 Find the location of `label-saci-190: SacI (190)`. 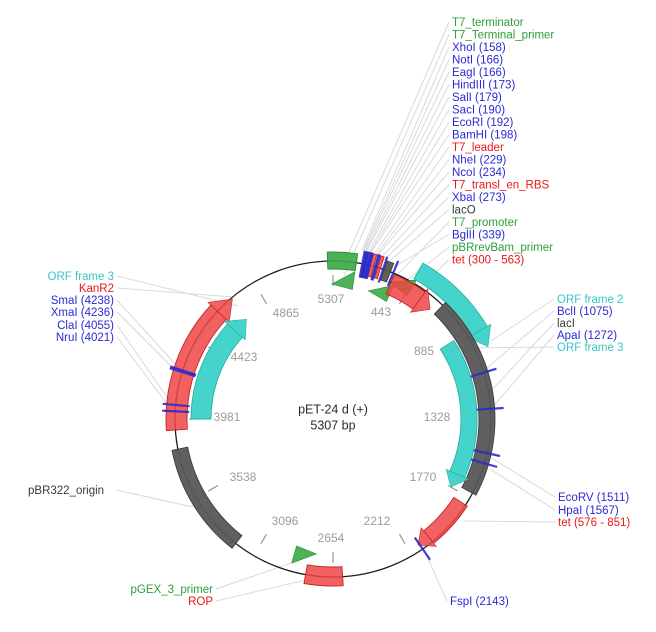

label-saci-190: SacI (190) is located at coordinates (478, 111).